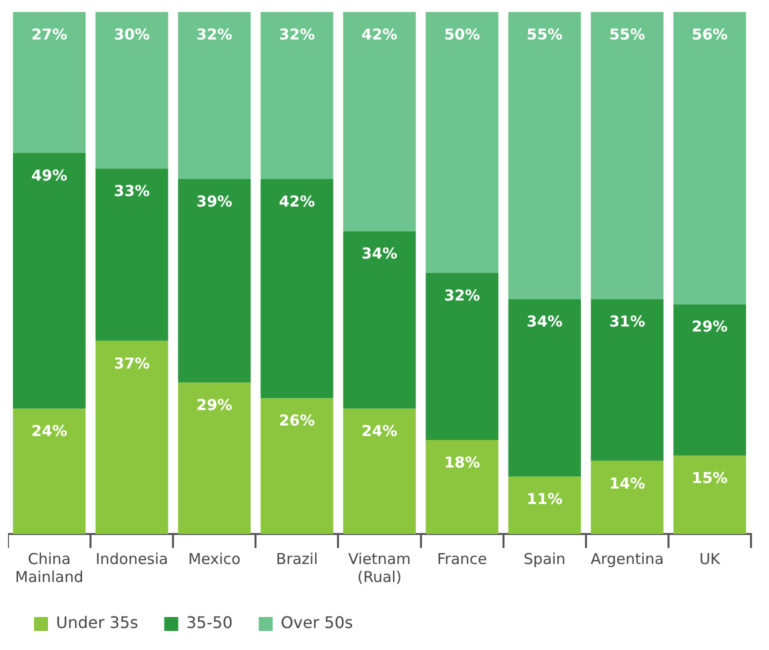 The width and height of the screenshot is (769, 650). What do you see at coordinates (49, 34) in the screenshot?
I see `data-label: 27%` at bounding box center [49, 34].